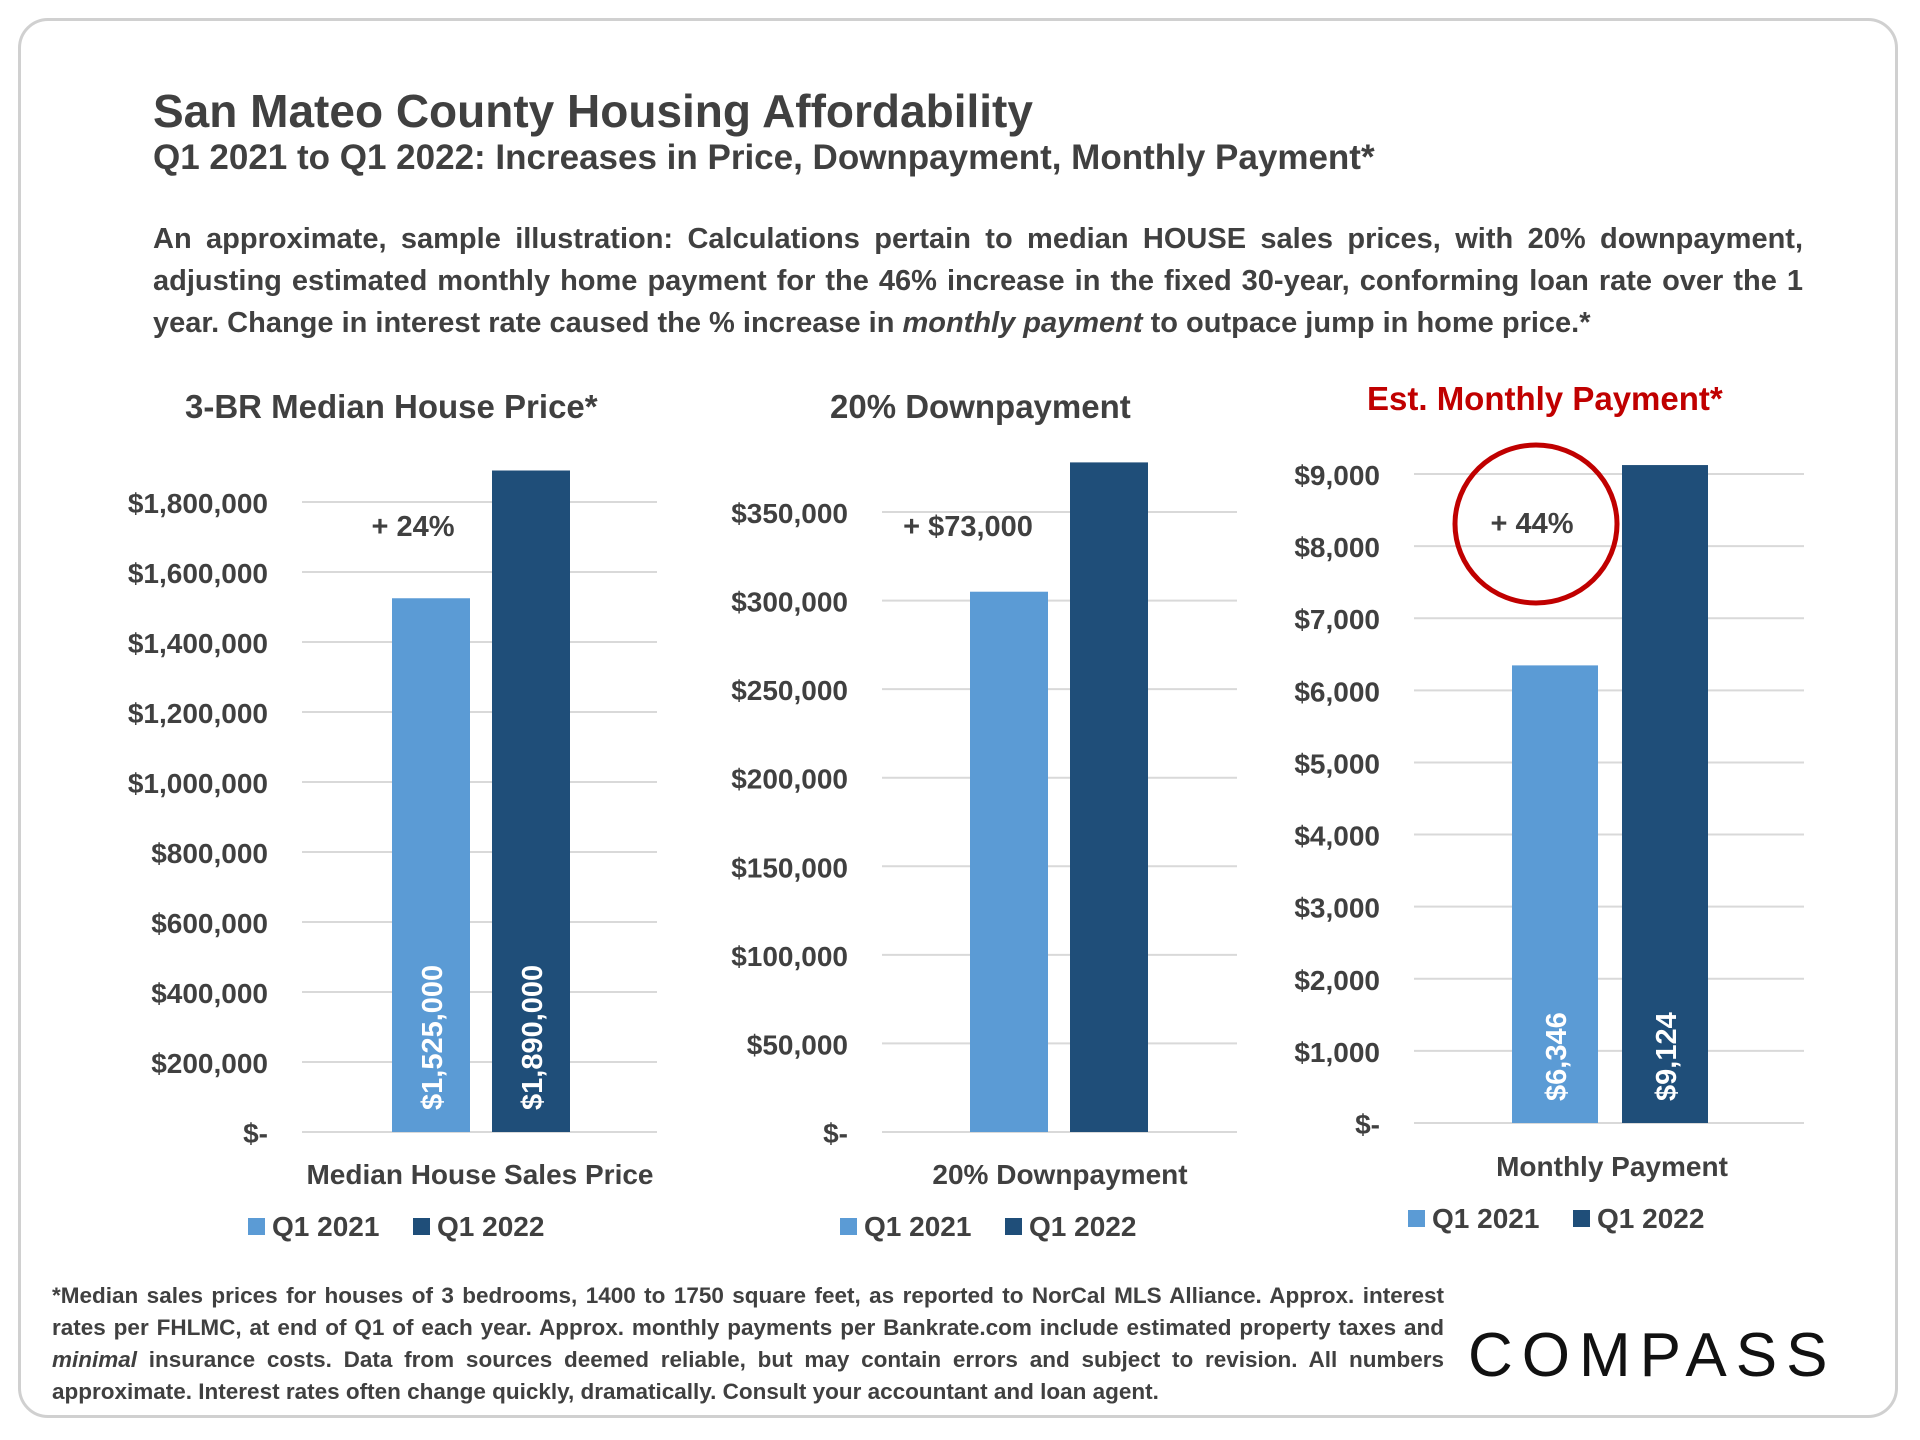  What do you see at coordinates (789, 602) in the screenshot?
I see `y-tick-label: $300,000` at bounding box center [789, 602].